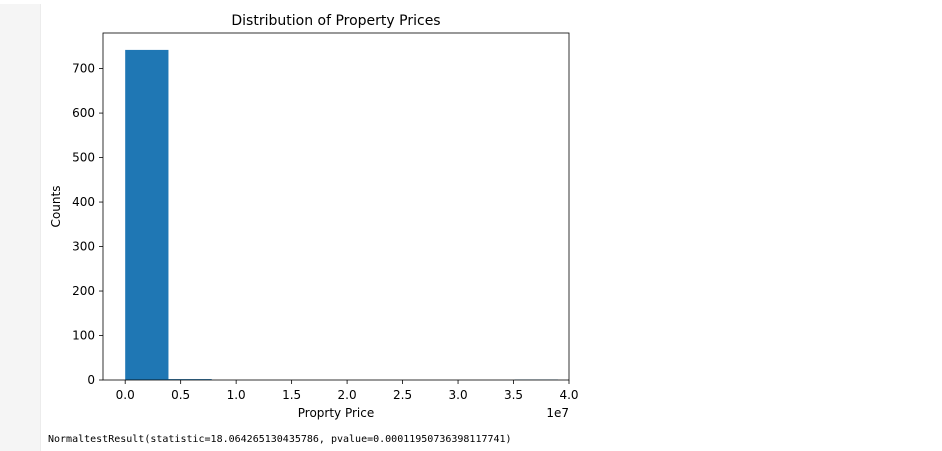 The height and width of the screenshot is (451, 942). Describe the element at coordinates (180, 395) in the screenshot. I see `x-tick-label: 0.5` at that location.